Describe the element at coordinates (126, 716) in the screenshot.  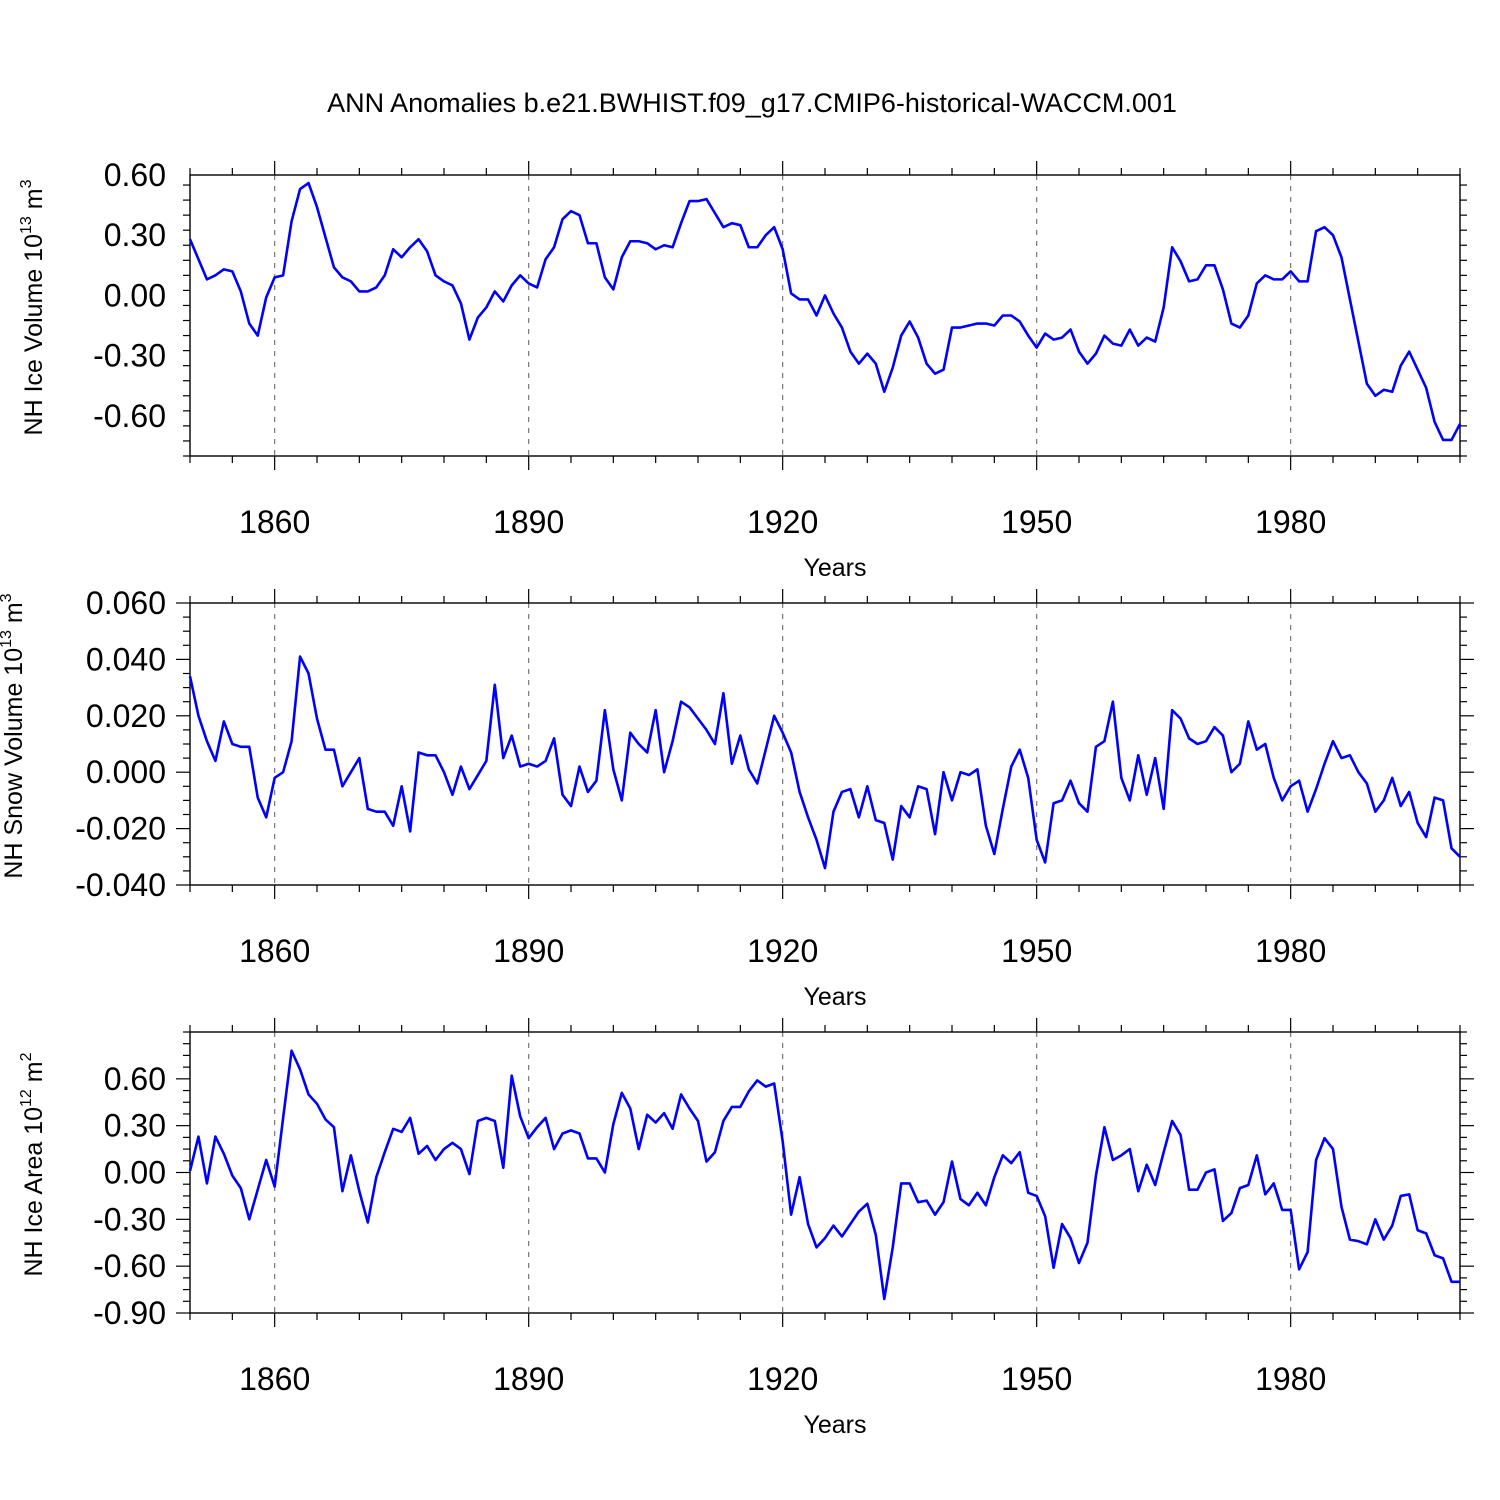
I see `ytick-label: 0.020` at that location.